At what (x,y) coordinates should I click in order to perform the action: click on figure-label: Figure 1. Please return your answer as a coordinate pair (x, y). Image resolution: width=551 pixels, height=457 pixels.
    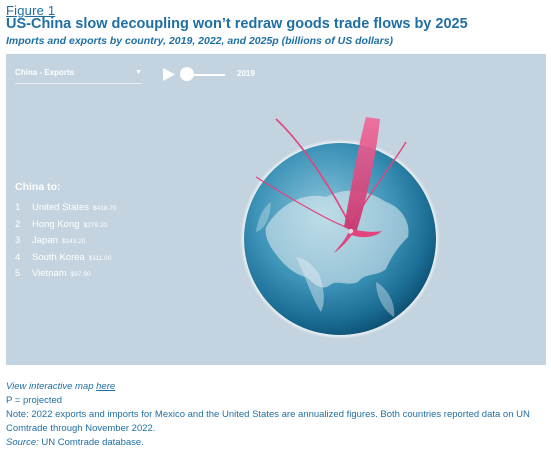
    Looking at the image, I should click on (31, 10).